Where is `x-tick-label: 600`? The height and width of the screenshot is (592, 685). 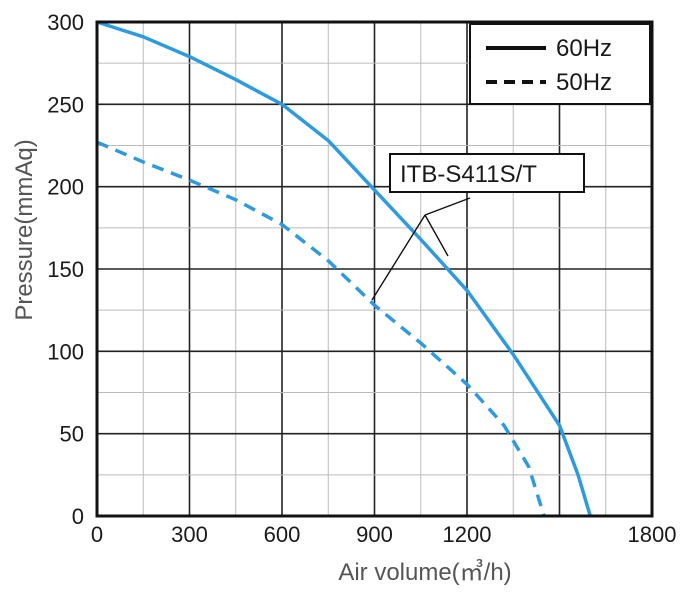 x-tick-label: 600 is located at coordinates (282, 534).